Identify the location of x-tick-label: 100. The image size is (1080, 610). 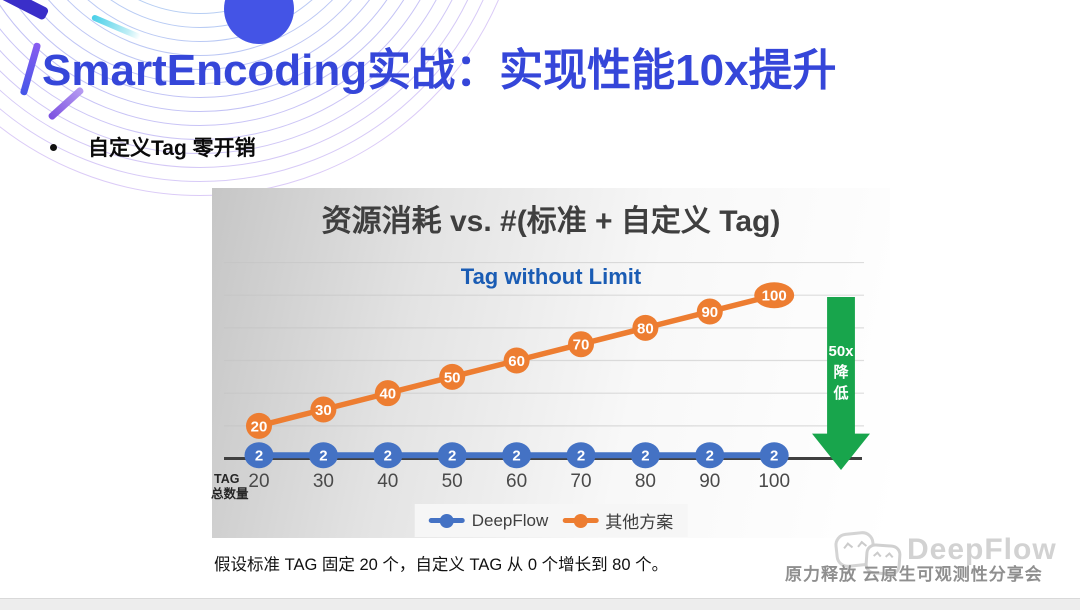
(774, 481).